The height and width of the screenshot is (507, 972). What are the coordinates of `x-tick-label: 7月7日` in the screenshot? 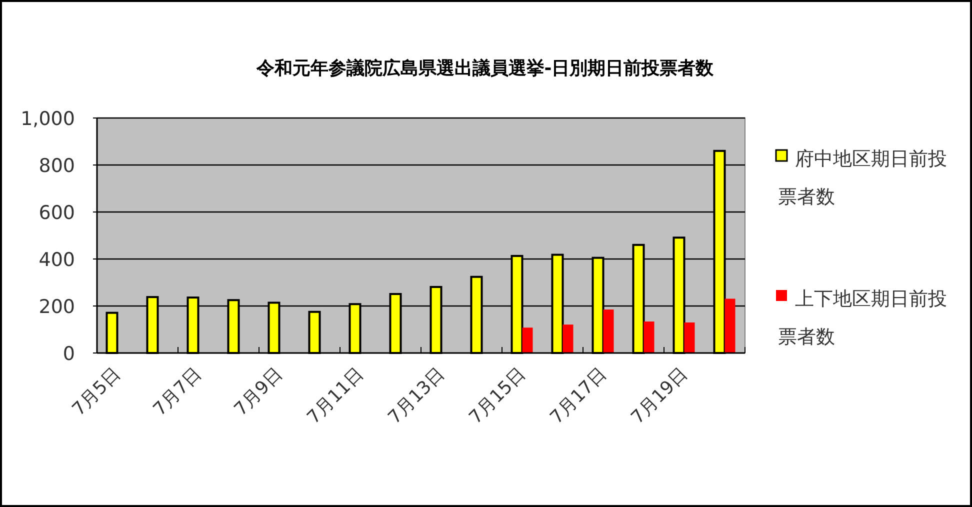 It's located at (177, 392).